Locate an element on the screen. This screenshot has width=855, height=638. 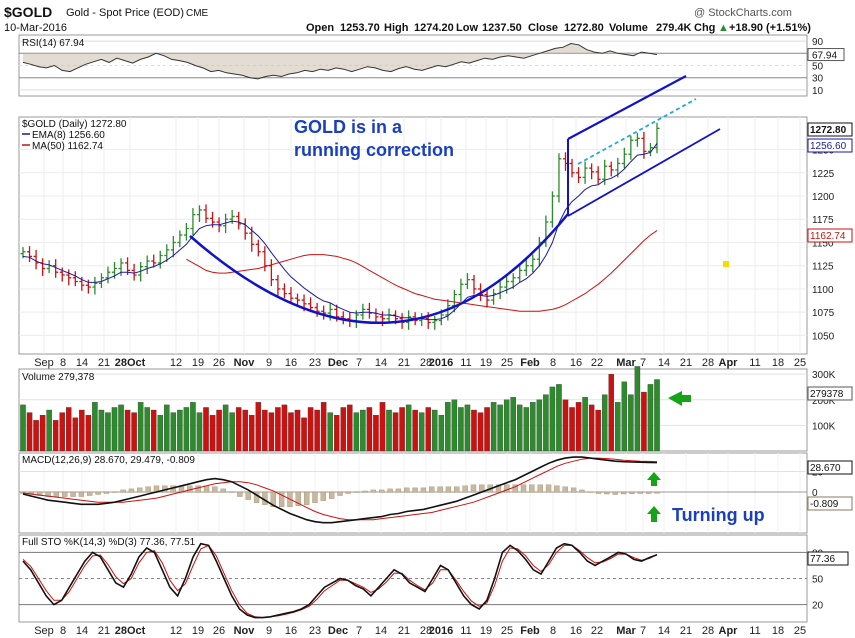
turning-up-arrow-icon is located at coordinates (654, 514).